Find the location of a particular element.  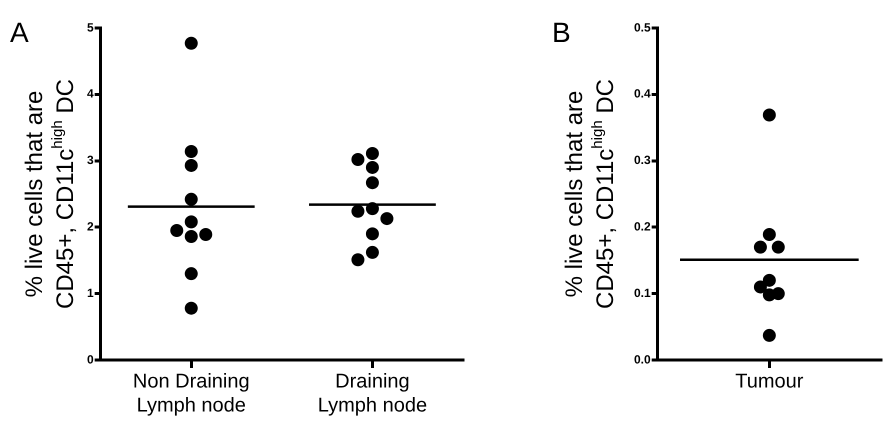

y-tick-label: 0 is located at coordinates (90, 359).